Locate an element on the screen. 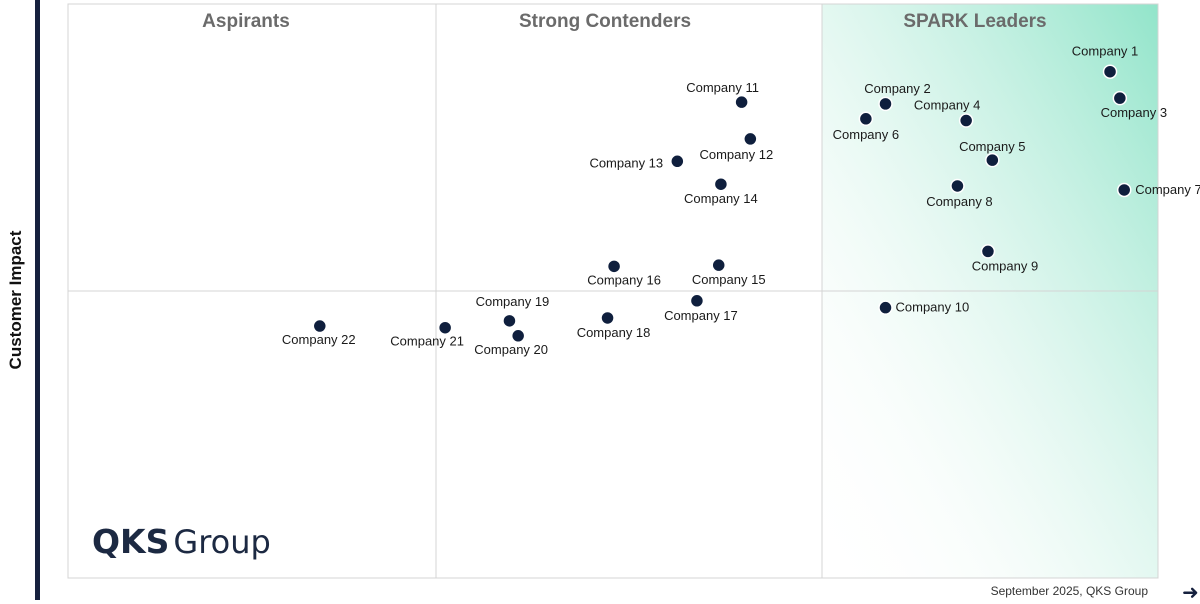 This screenshot has height=604, width=1200. label-company-21: Company 21 is located at coordinates (427, 341).